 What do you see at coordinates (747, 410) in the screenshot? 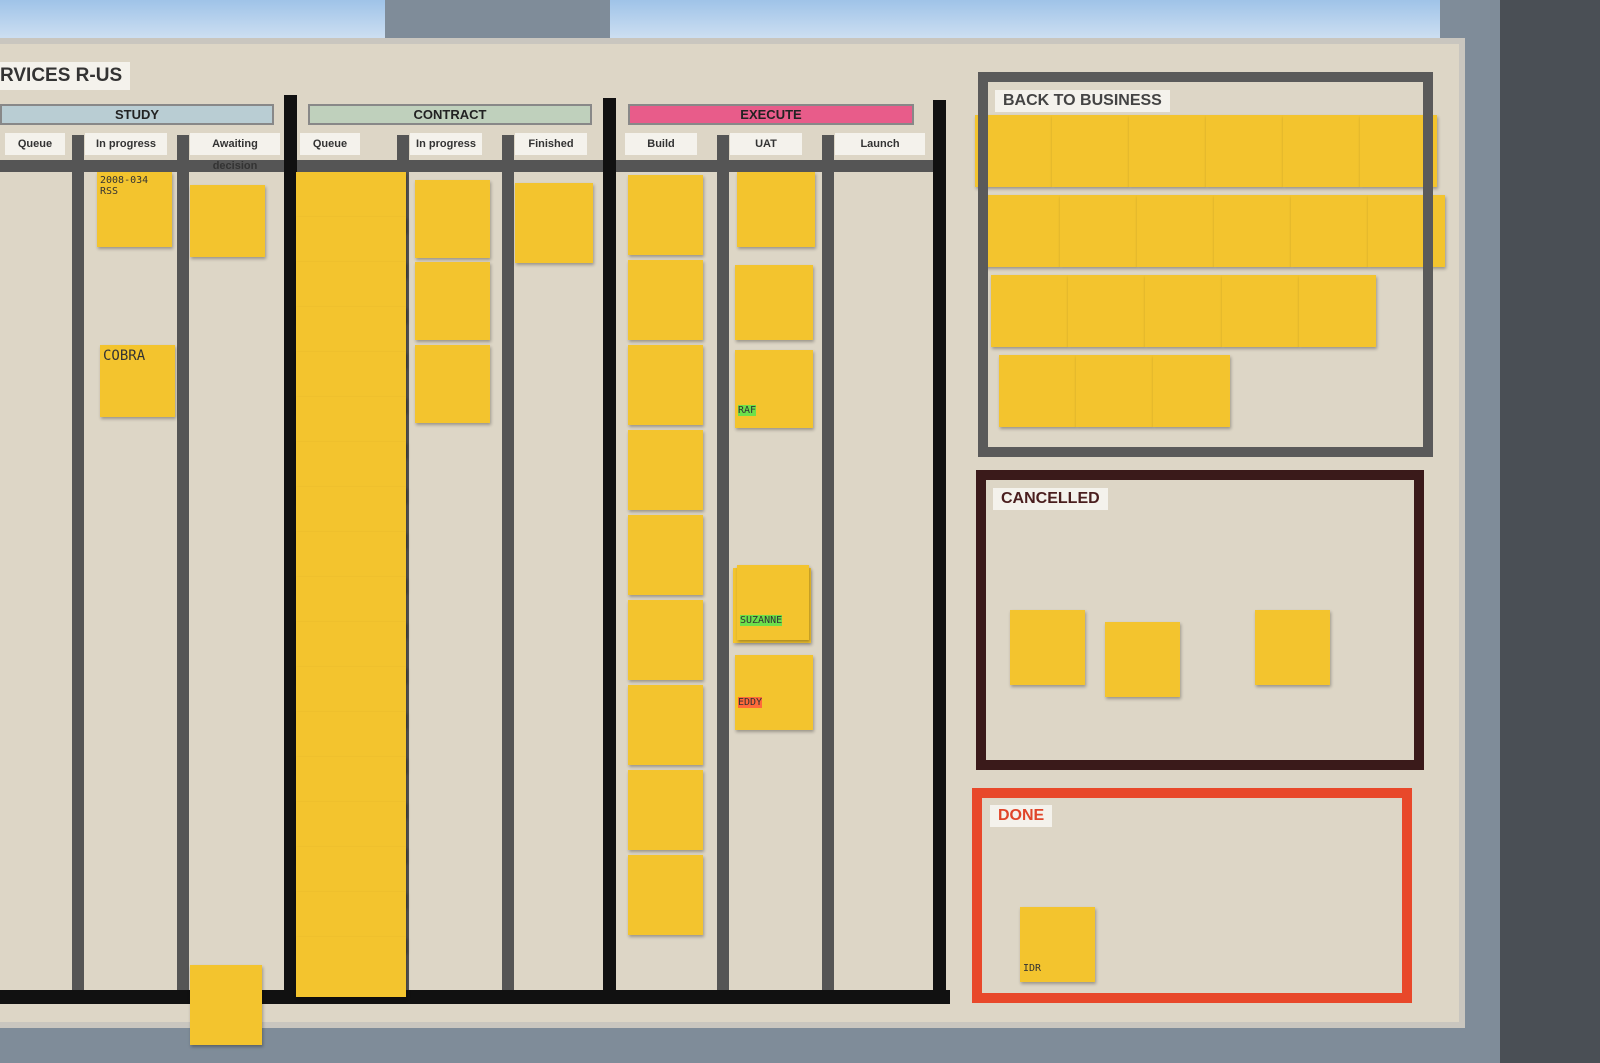
I see `note-text: RAF` at bounding box center [747, 410].